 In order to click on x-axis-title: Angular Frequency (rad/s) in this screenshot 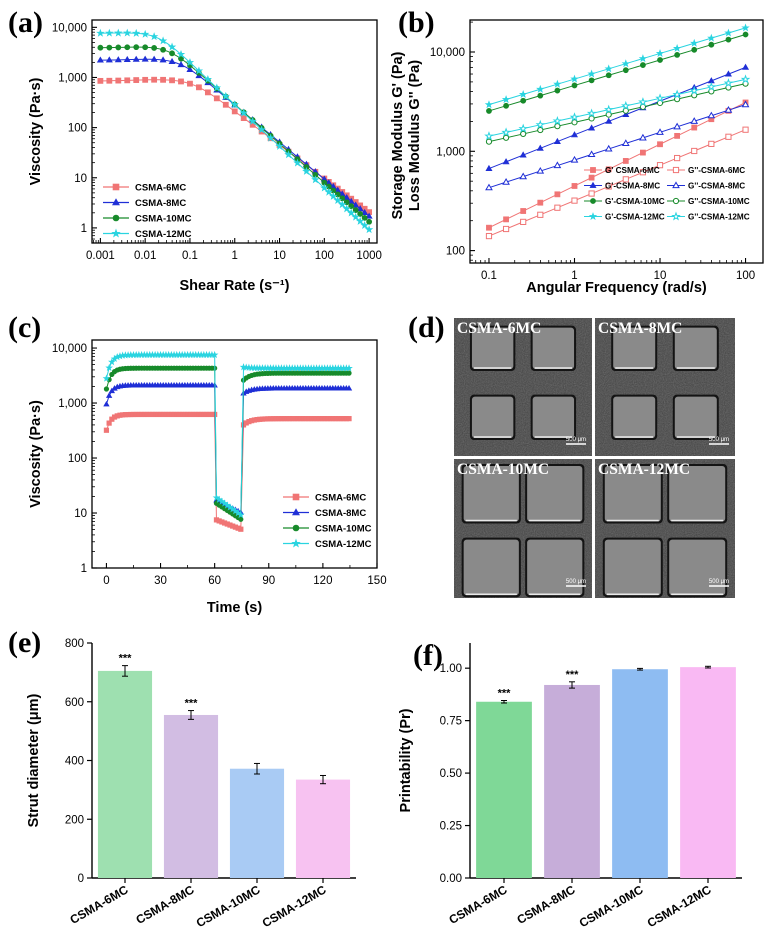, I will do `click(616, 288)`.